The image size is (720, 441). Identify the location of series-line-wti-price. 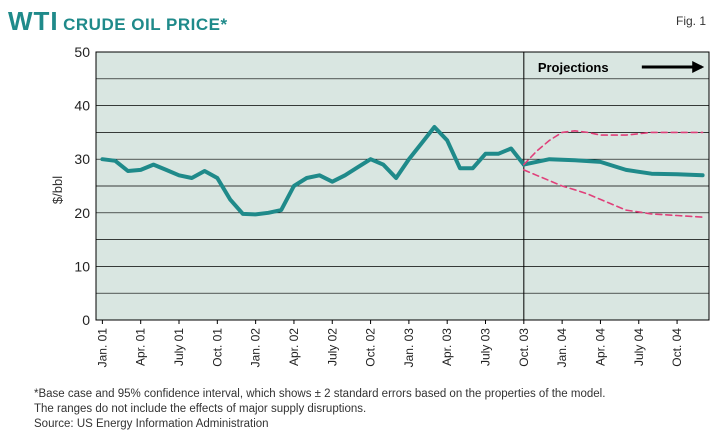
(313, 171).